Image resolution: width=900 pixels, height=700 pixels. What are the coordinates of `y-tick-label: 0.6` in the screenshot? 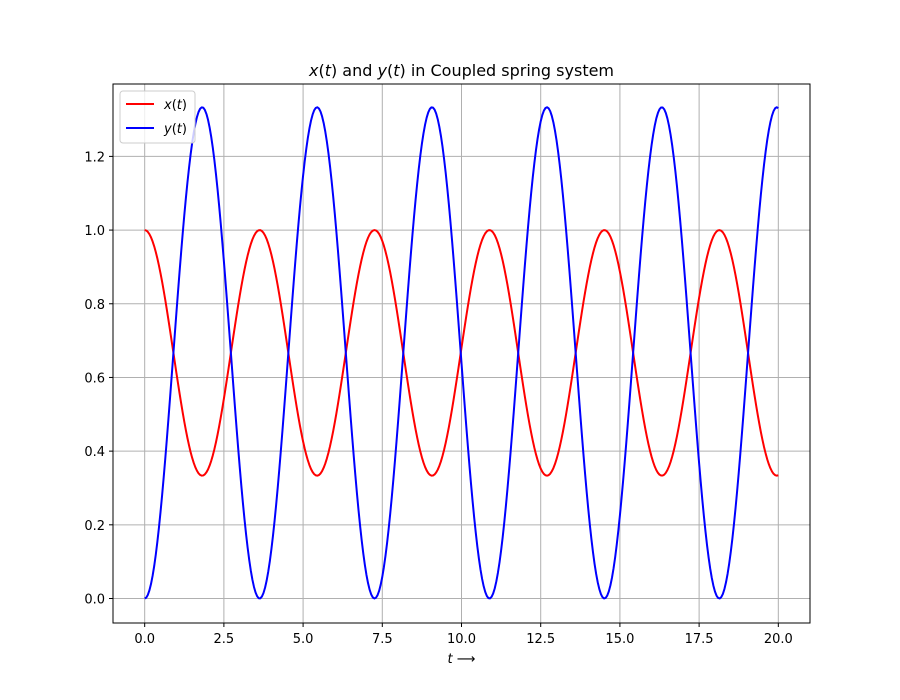 It's located at (94, 378).